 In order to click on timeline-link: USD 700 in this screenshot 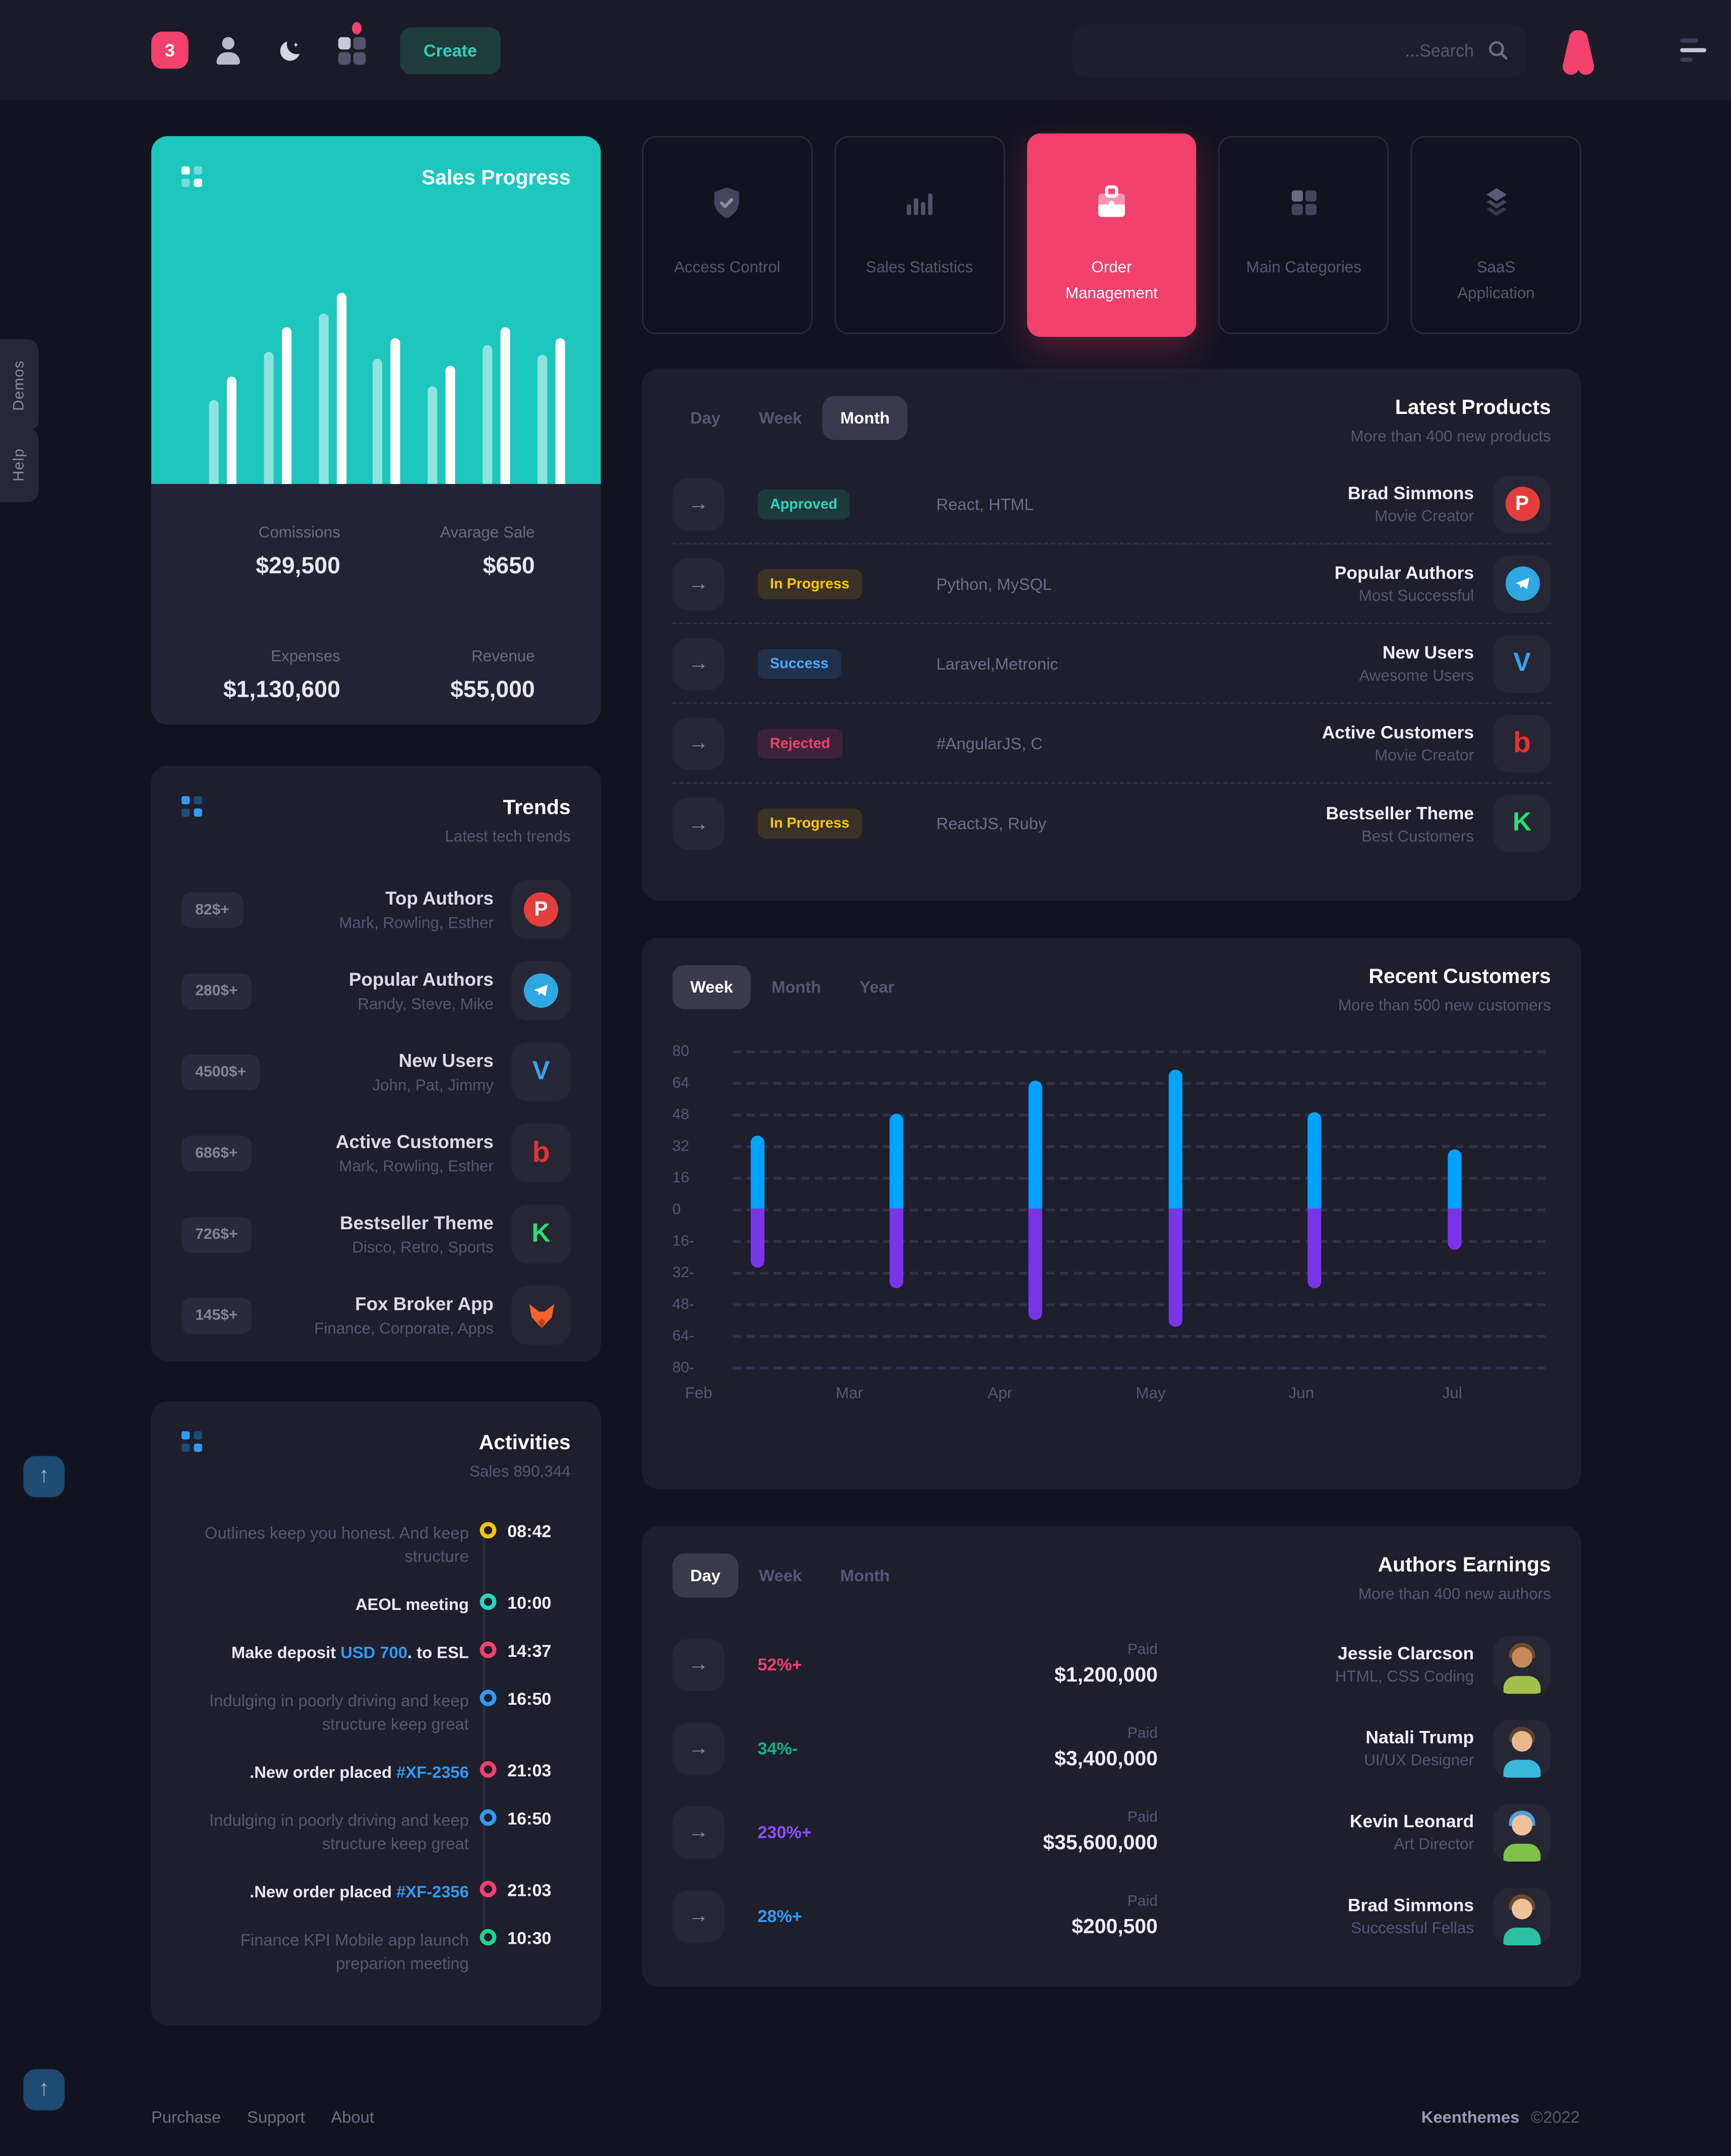, I will do `click(374, 1652)`.